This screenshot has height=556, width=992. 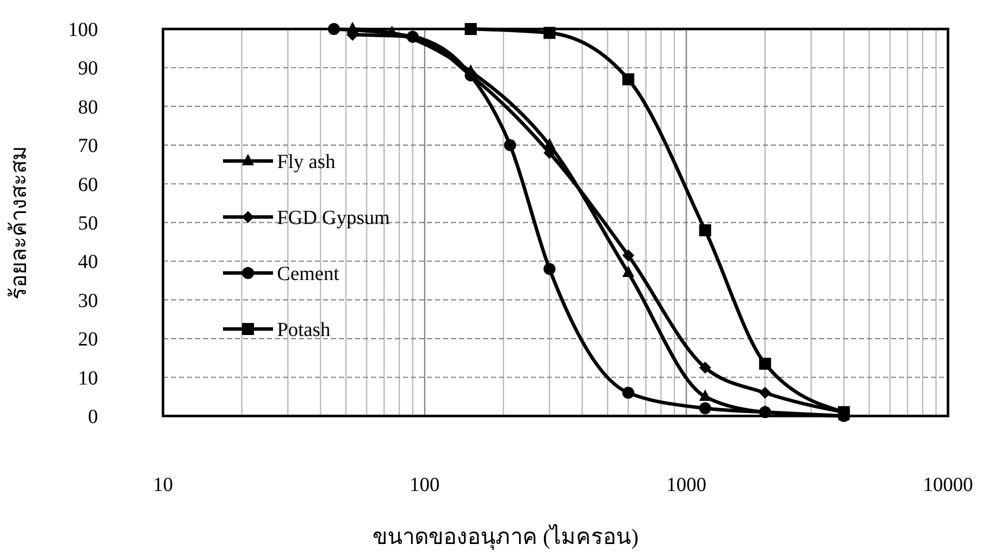 I want to click on y-tick-label: 70, so click(x=88, y=146).